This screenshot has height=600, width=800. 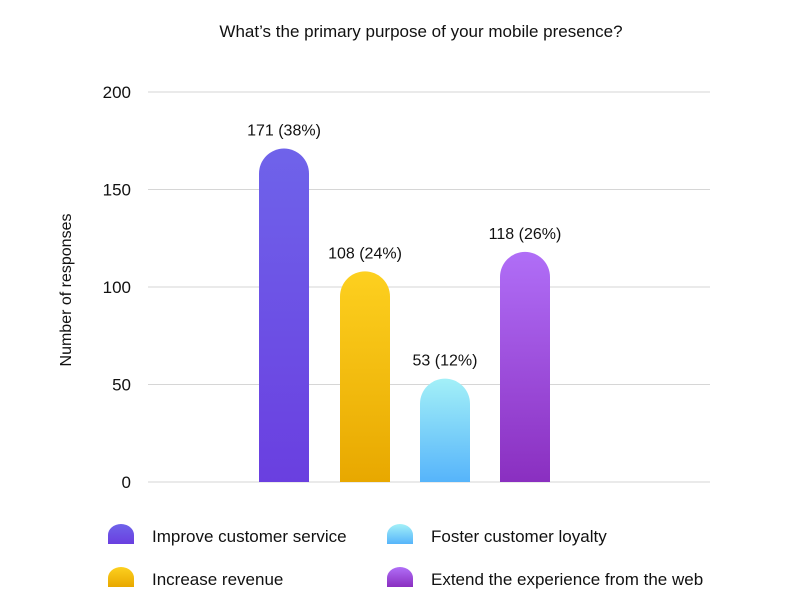 I want to click on y-tick-label: 100, so click(x=117, y=287).